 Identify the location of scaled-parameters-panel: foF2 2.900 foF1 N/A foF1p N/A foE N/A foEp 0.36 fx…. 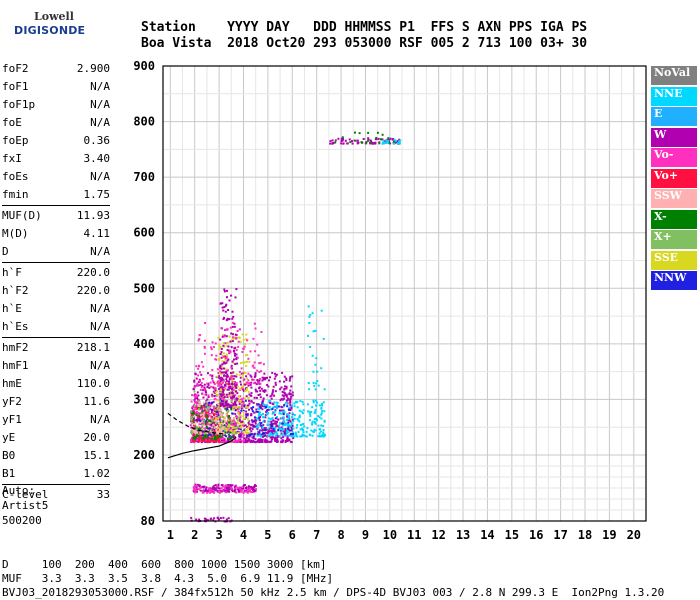
(56, 282).